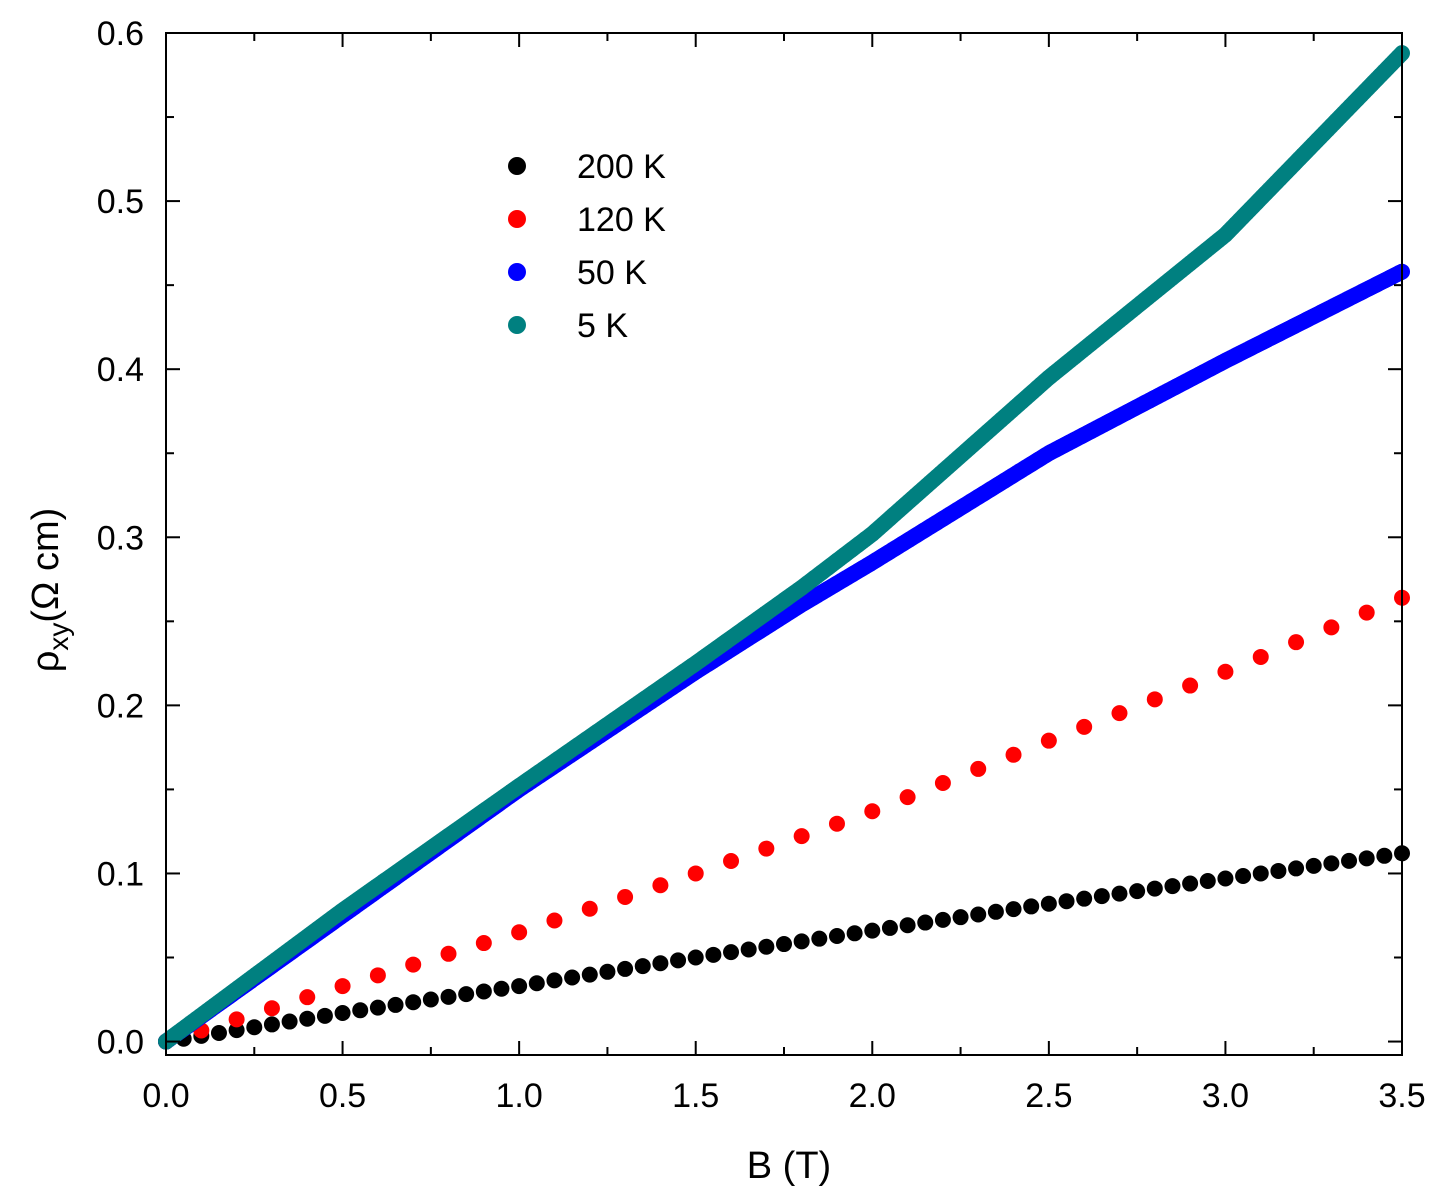  Describe the element at coordinates (1401, 1096) in the screenshot. I see `x-tick-label: 3.5` at that location.